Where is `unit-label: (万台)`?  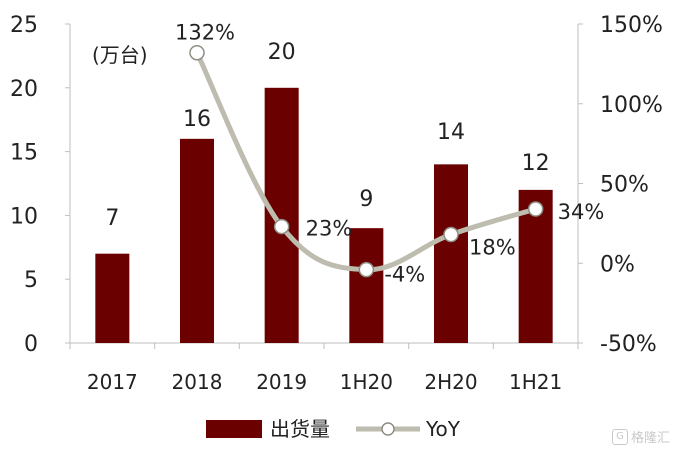
unit-label: (万台) is located at coordinates (120, 55).